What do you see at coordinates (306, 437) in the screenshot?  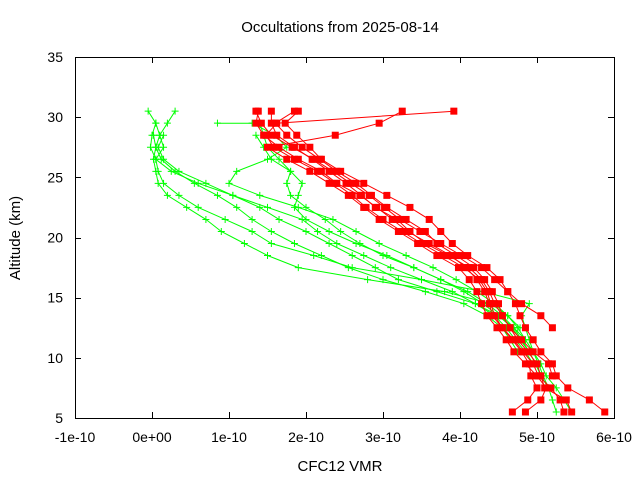 I see `x-tick-label: 2e-10` at bounding box center [306, 437].